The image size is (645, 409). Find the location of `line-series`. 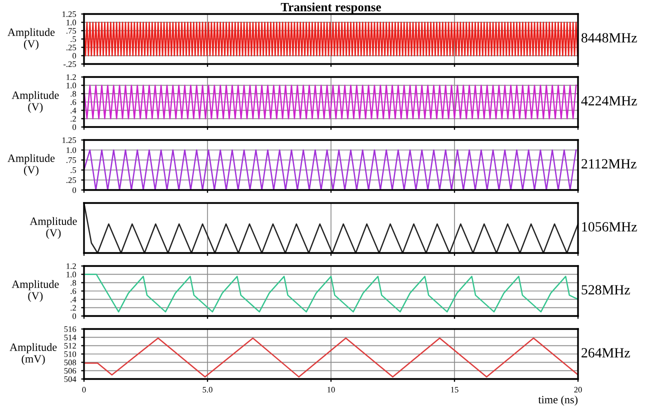

line-series is located at coordinates (331, 293).